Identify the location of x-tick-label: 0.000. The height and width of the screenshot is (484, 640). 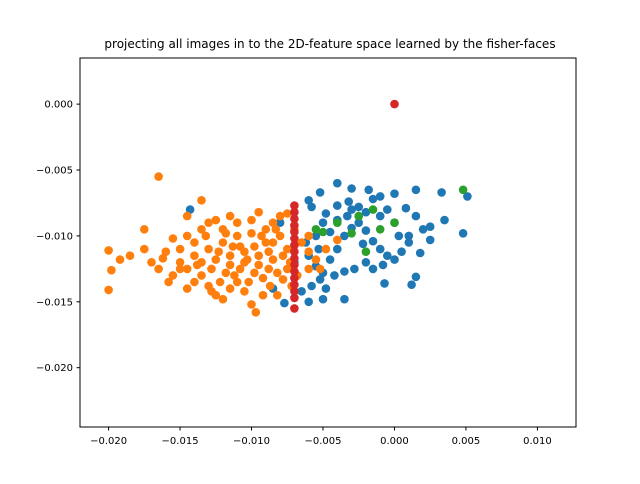
(394, 441).